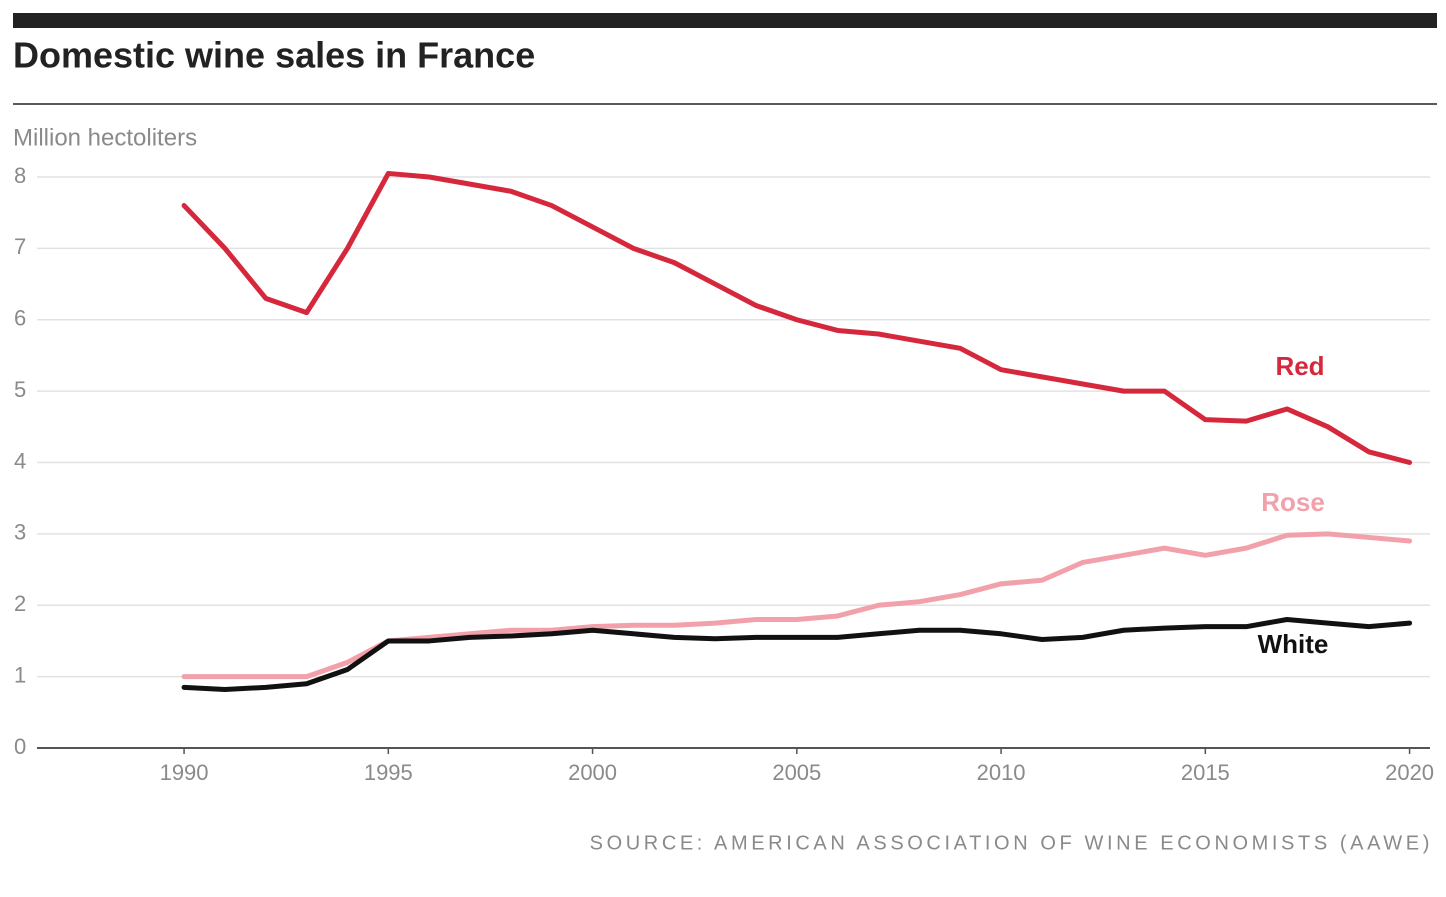 The image size is (1446, 897). Describe the element at coordinates (20, 532) in the screenshot. I see `y-tick-label: 3` at that location.